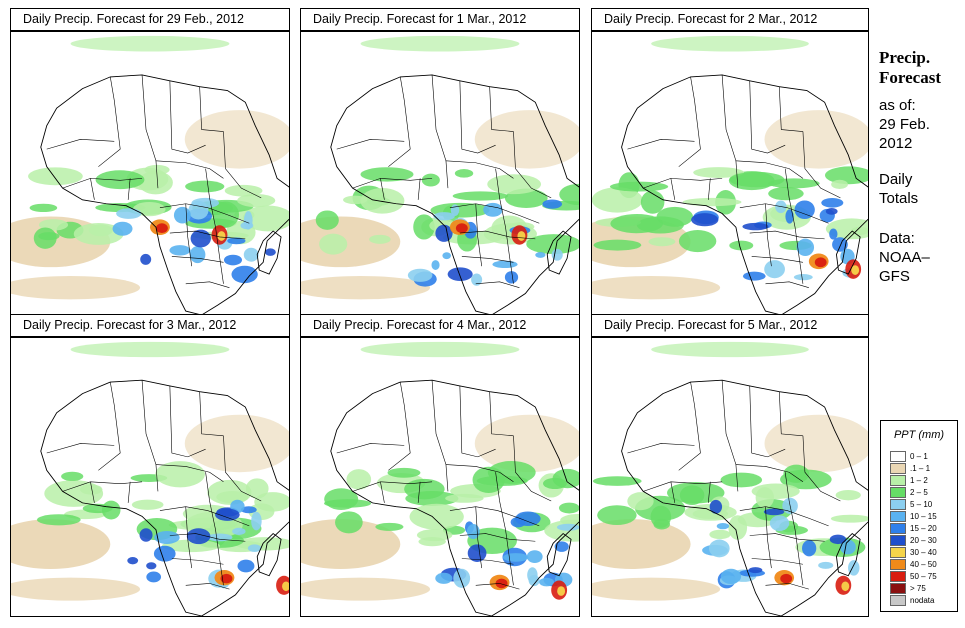 This screenshot has height=628, width=965. Describe the element at coordinates (897, 238) in the screenshot. I see `data-source-label: Data:` at that location.